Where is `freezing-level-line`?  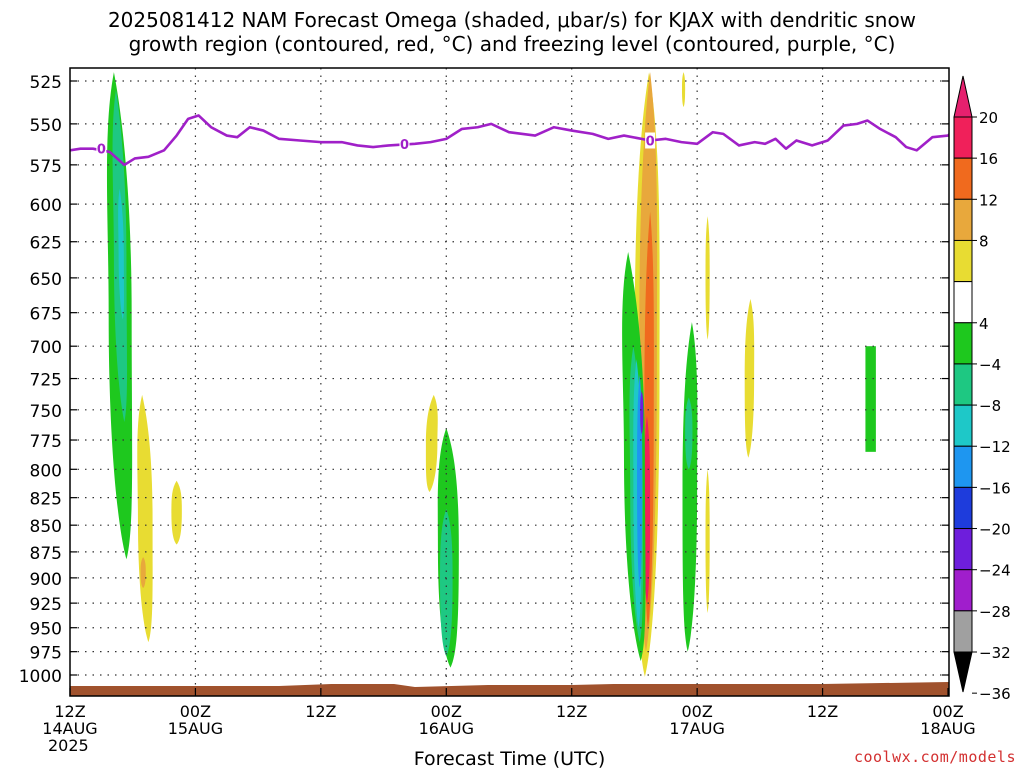
freezing-level-line is located at coordinates (509, 140).